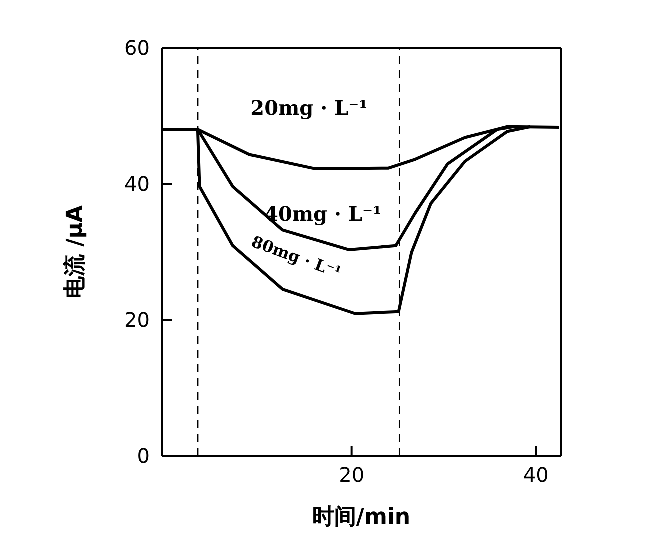 This screenshot has width=664, height=546. I want to click on x-axis-title: 时间/min, so click(361, 517).